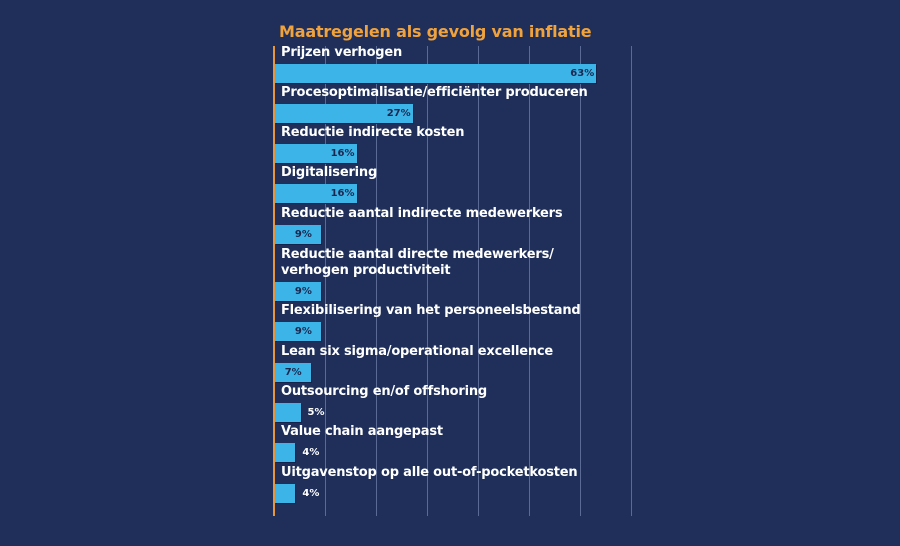 The height and width of the screenshot is (546, 900). What do you see at coordinates (329, 172) in the screenshot?
I see `category-label: Digitalisering` at bounding box center [329, 172].